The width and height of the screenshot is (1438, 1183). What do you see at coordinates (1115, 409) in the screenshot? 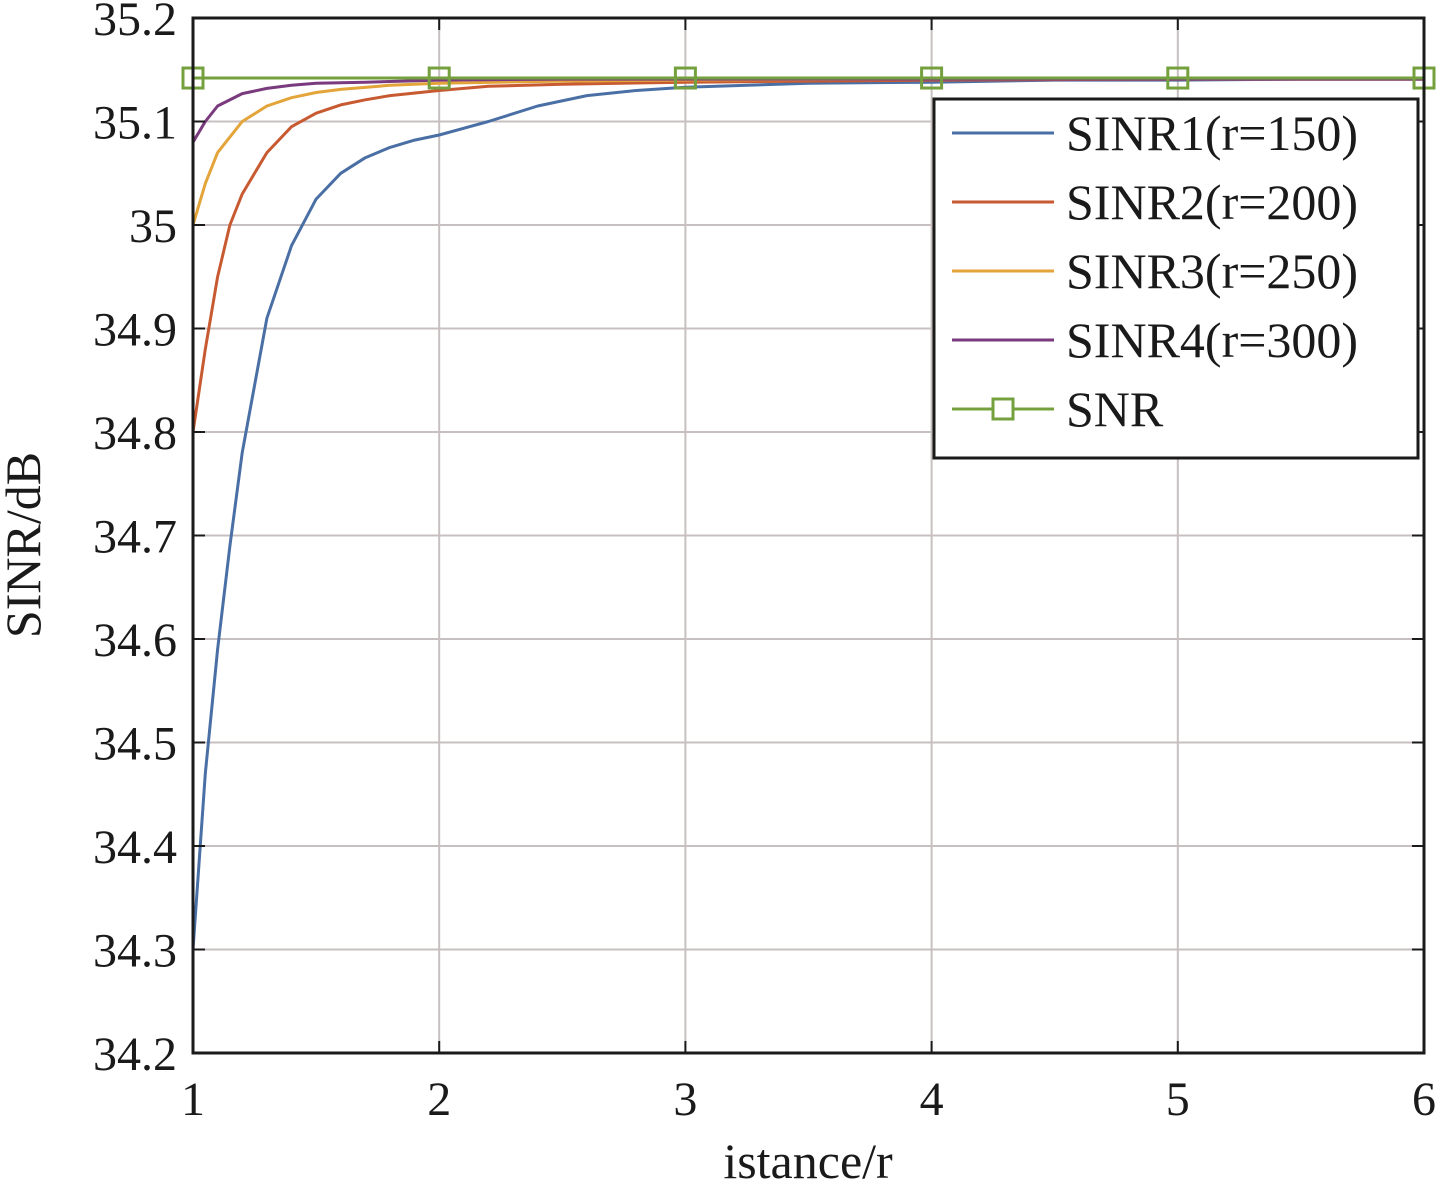
I see `legend-label: SNR` at bounding box center [1115, 409].